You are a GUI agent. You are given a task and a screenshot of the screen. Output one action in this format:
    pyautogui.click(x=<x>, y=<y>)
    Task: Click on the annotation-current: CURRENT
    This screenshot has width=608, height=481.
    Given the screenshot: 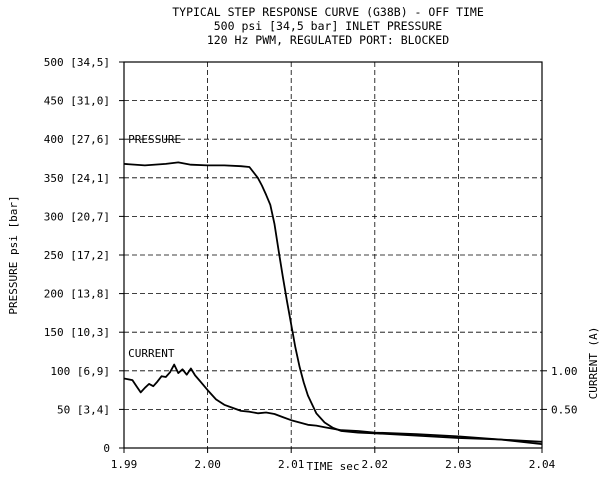 What is the action you would take?
    pyautogui.click(x=151, y=353)
    